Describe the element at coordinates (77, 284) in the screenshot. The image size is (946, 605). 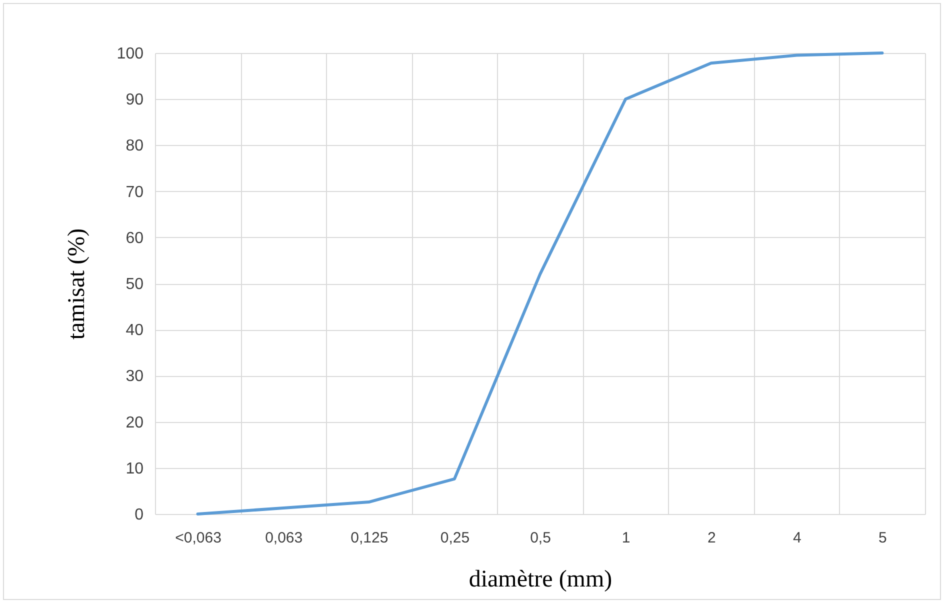
I see `y-axis-title: tamisat (%)` at that location.